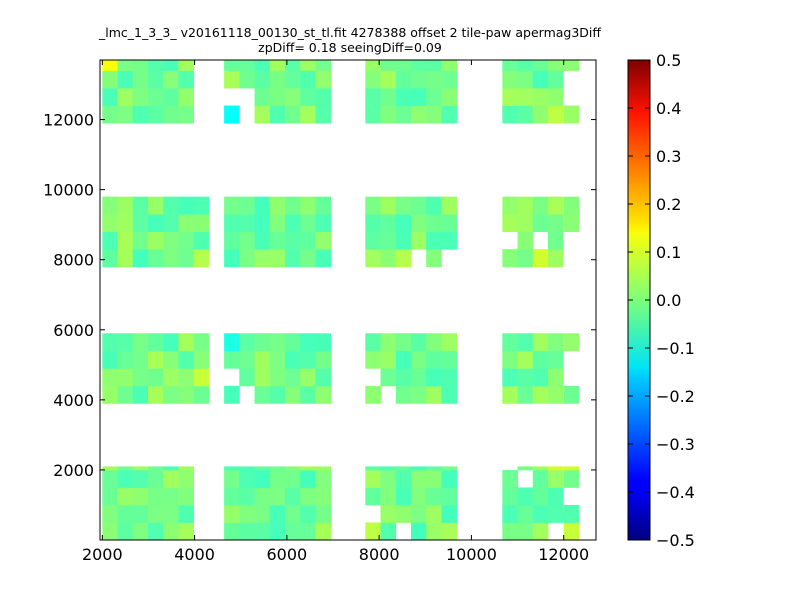 Image resolution: width=800 pixels, height=600 pixels. What do you see at coordinates (73, 260) in the screenshot?
I see `y-tick-label: 8000` at bounding box center [73, 260].